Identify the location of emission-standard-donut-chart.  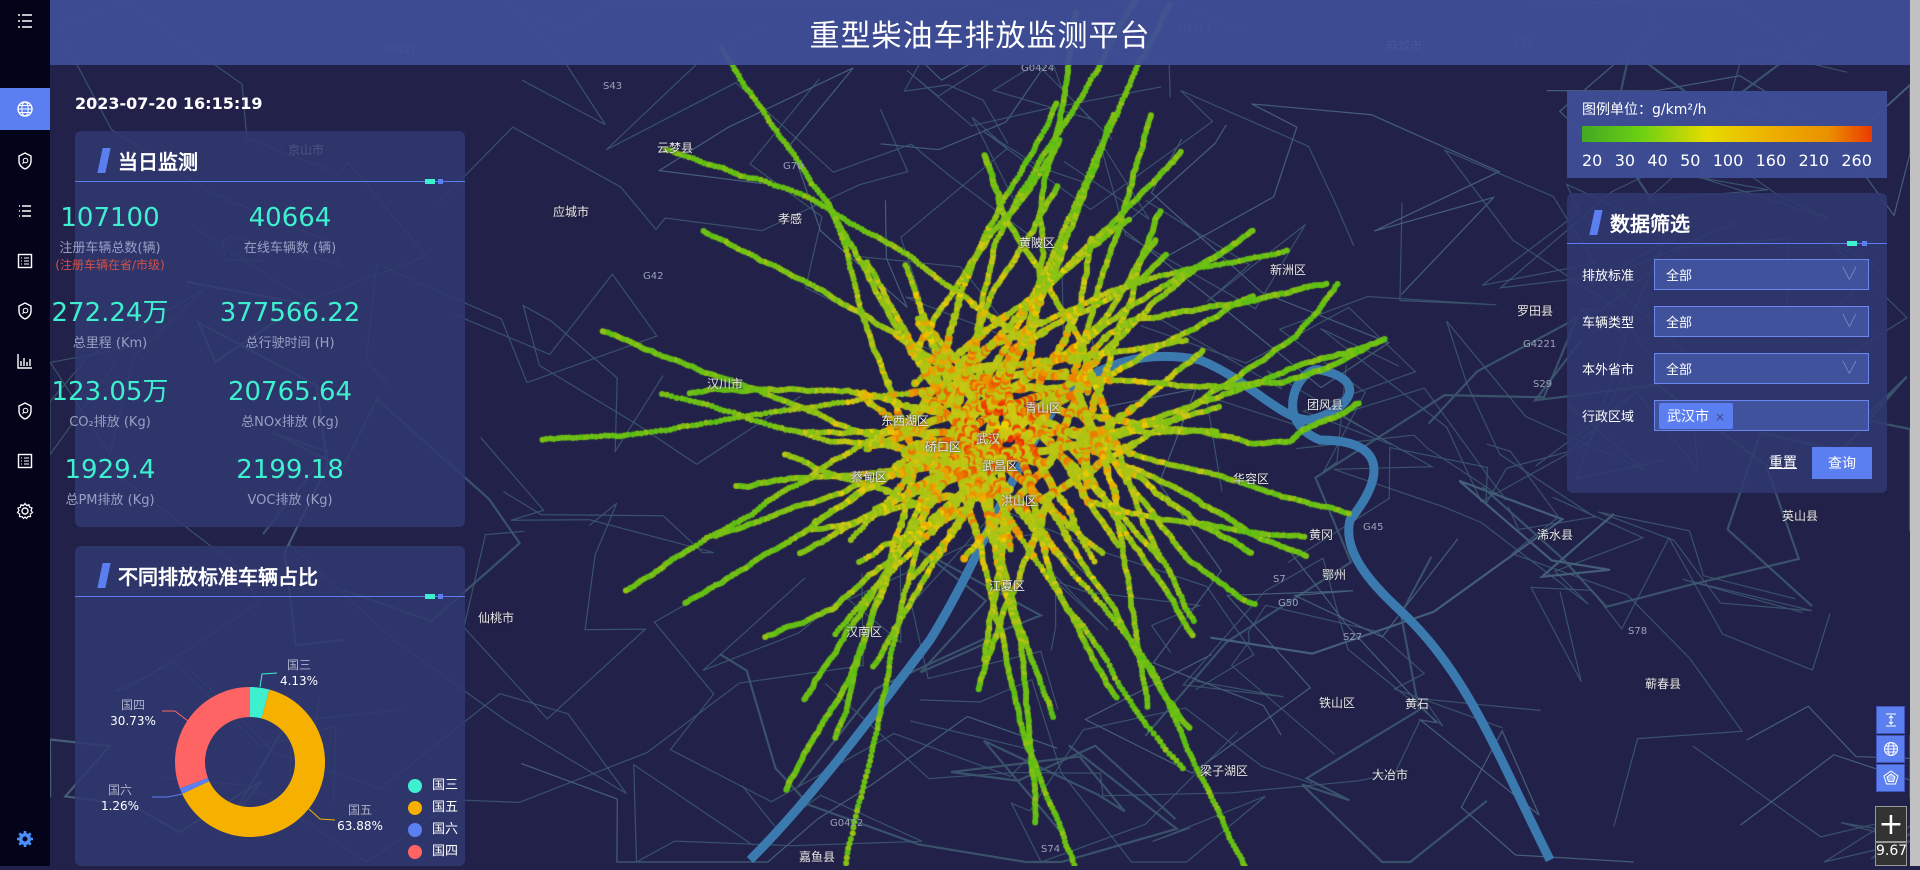
(244, 754).